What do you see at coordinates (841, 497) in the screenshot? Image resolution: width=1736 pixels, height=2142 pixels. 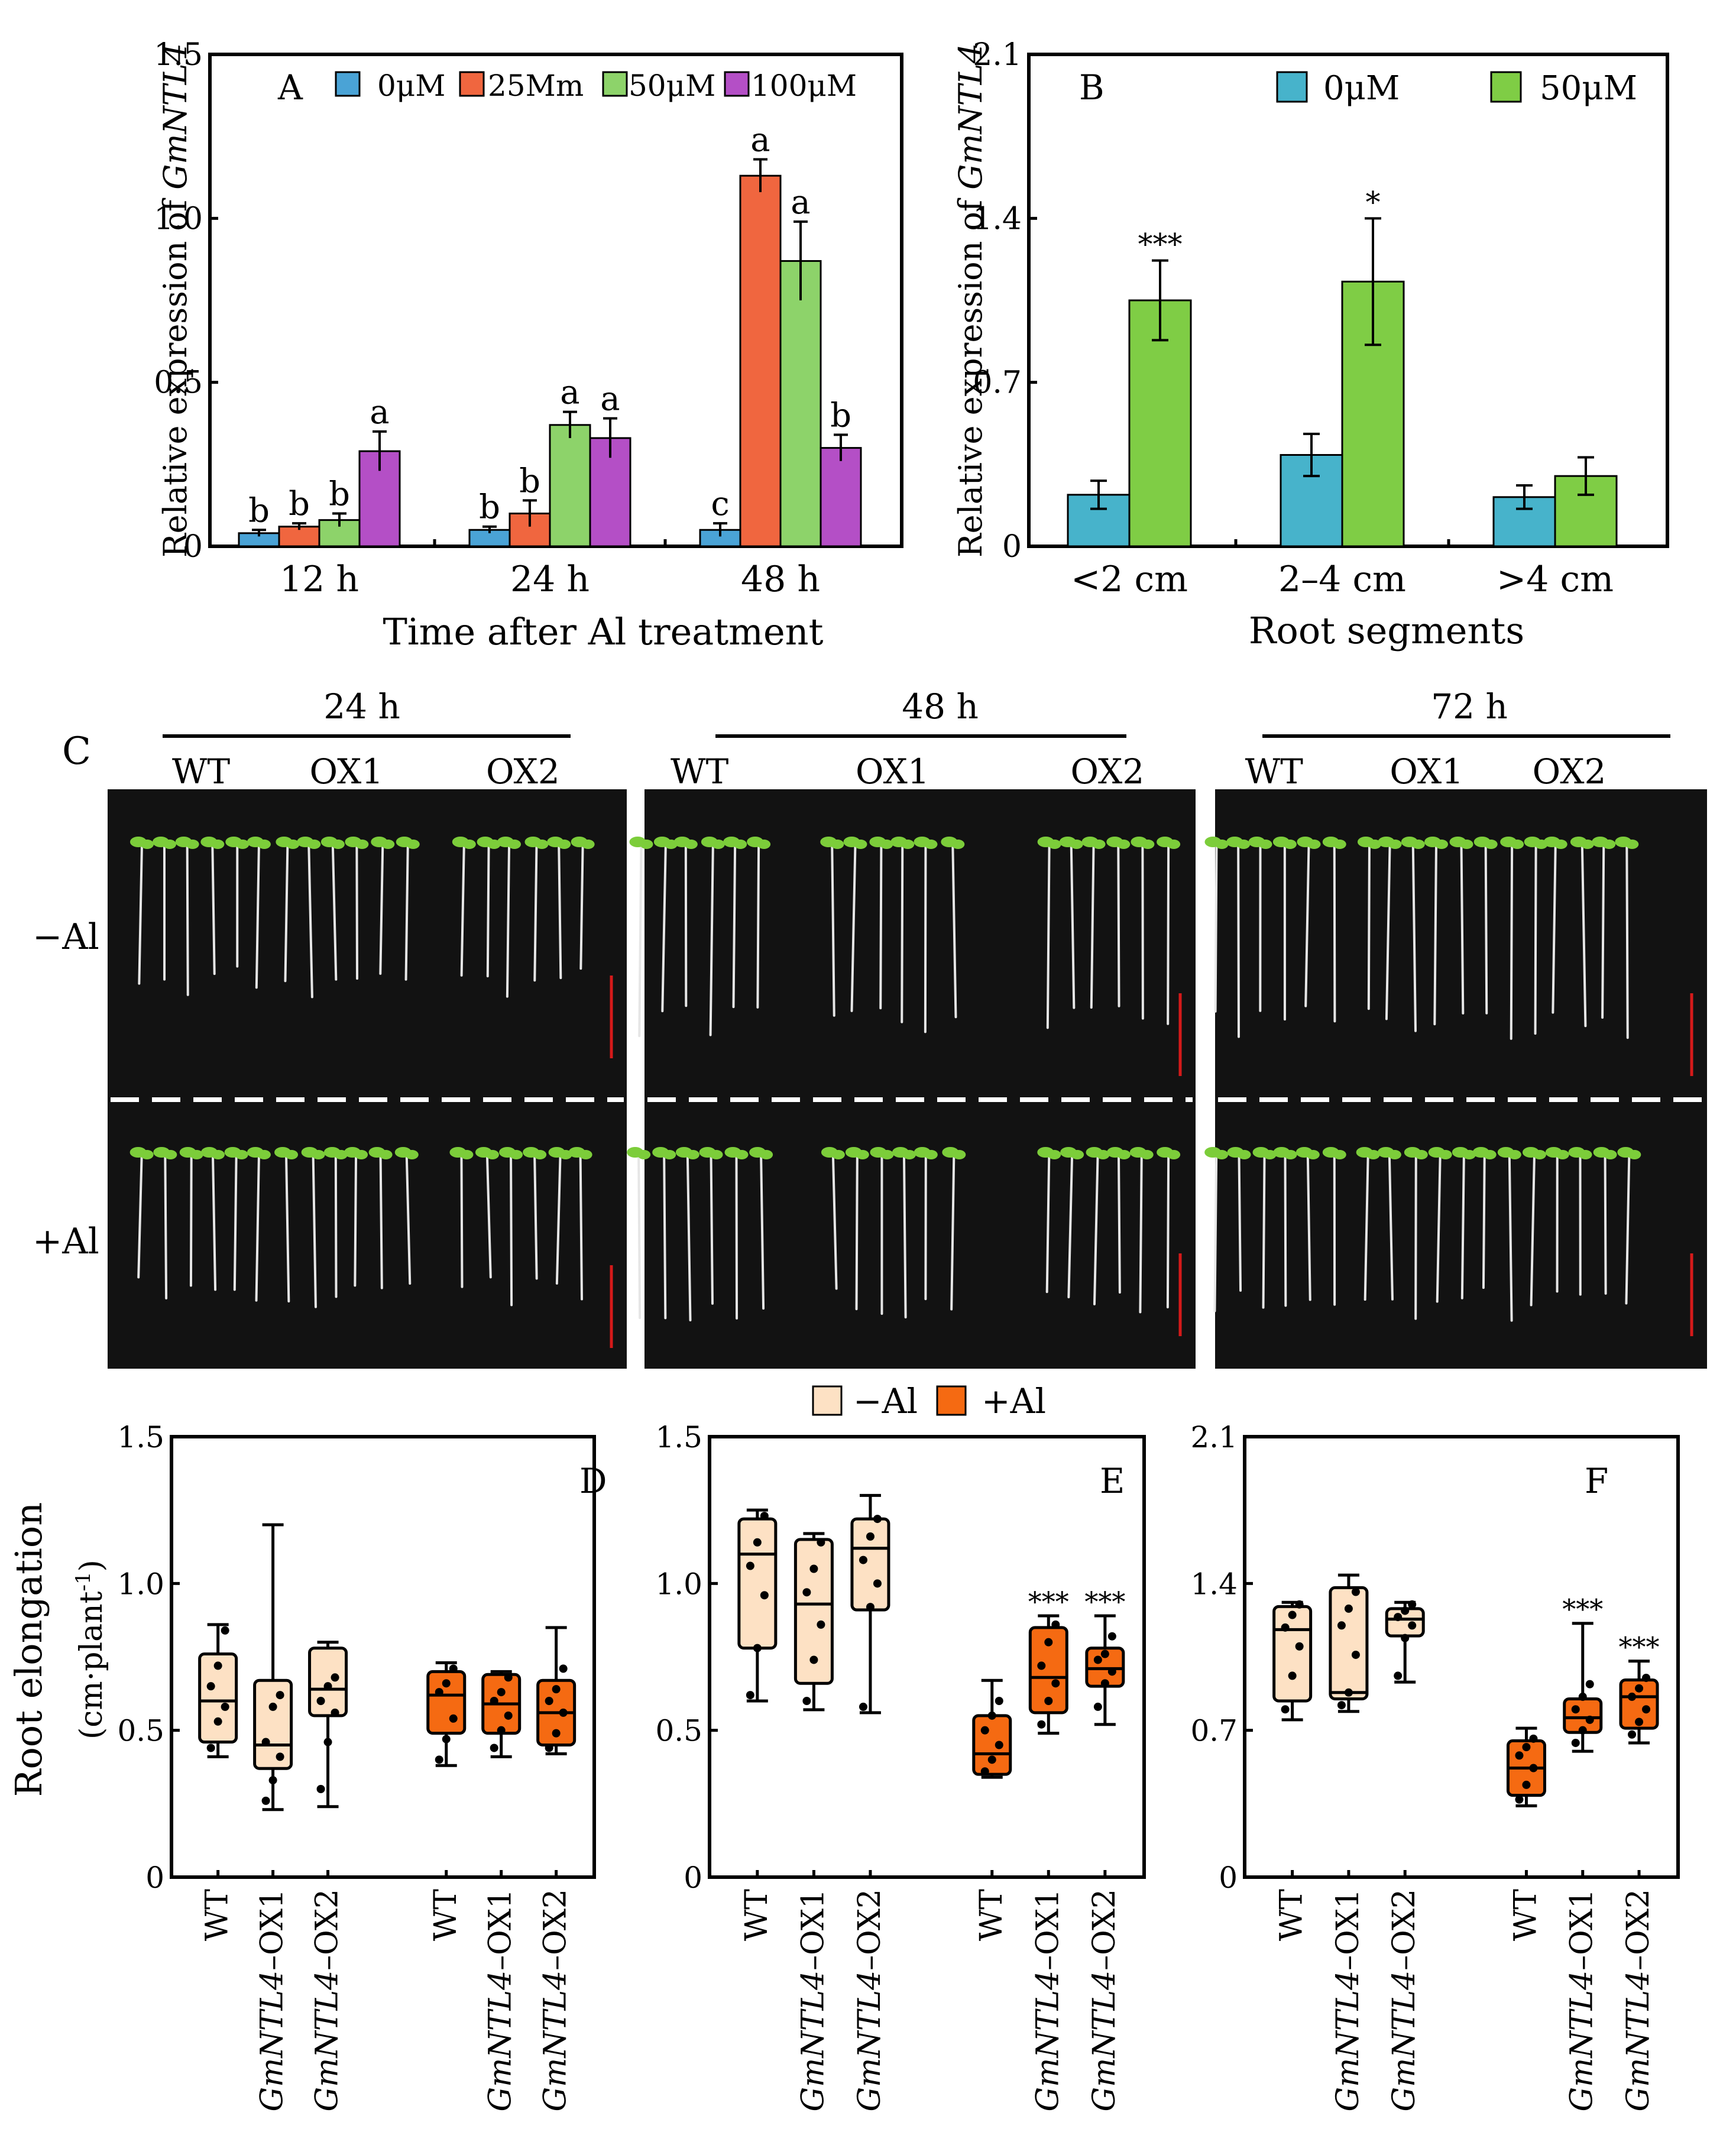 I see `bar-a-100μM` at bounding box center [841, 497].